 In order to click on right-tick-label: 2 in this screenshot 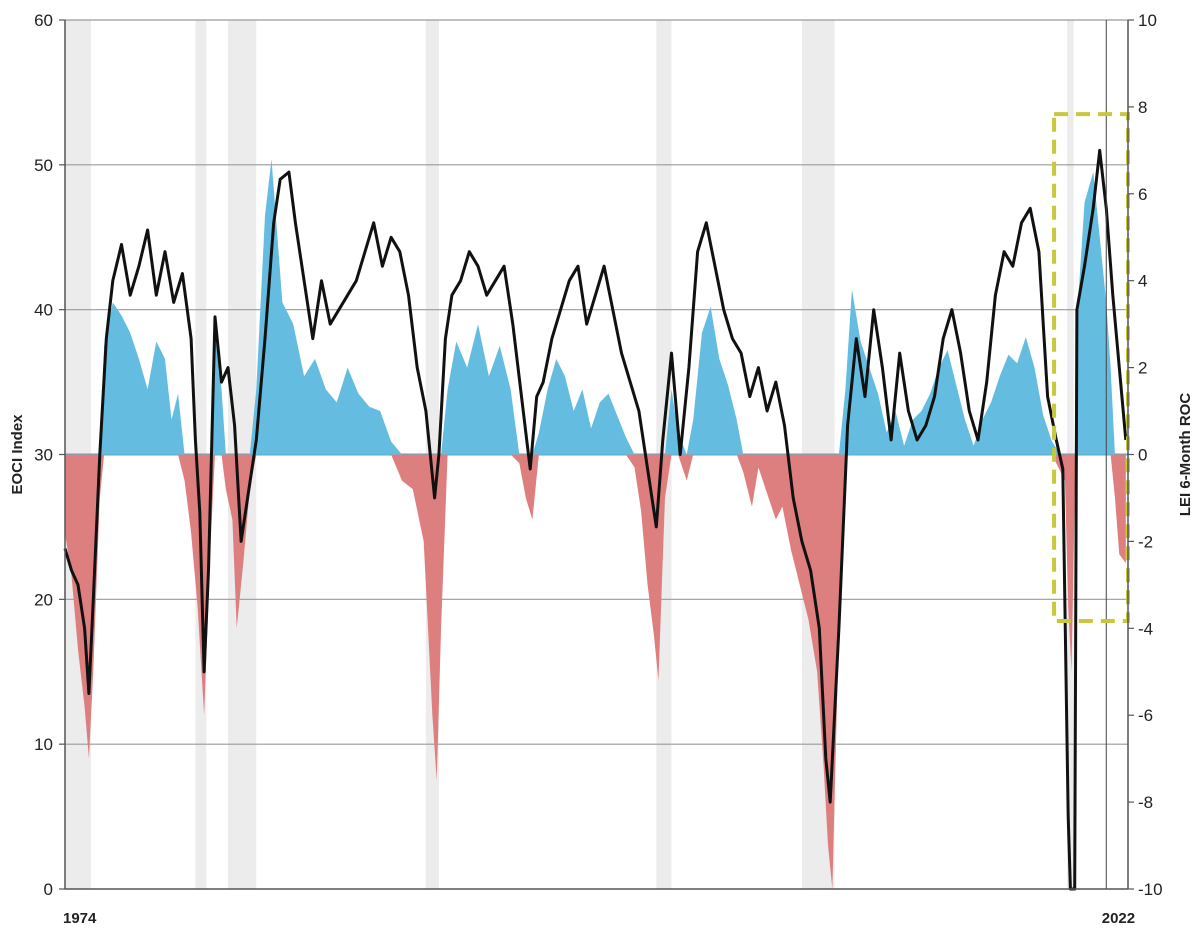, I will do `click(1142, 368)`.